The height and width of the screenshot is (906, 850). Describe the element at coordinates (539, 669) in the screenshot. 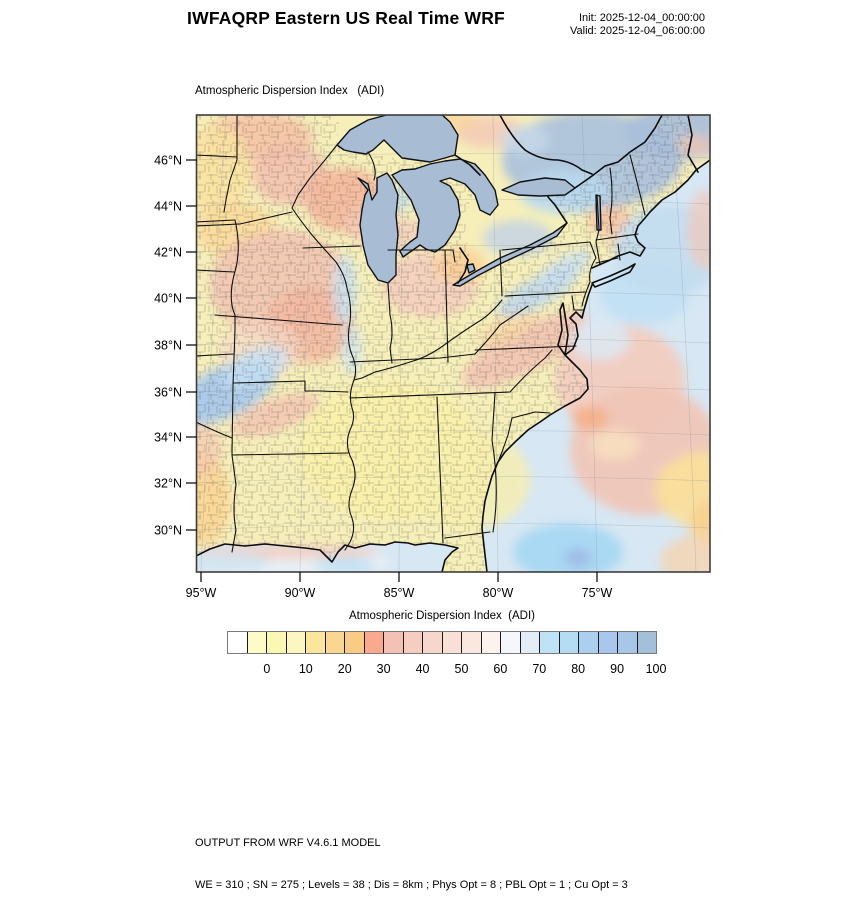

I see `colorbar-tick-label: 70` at that location.